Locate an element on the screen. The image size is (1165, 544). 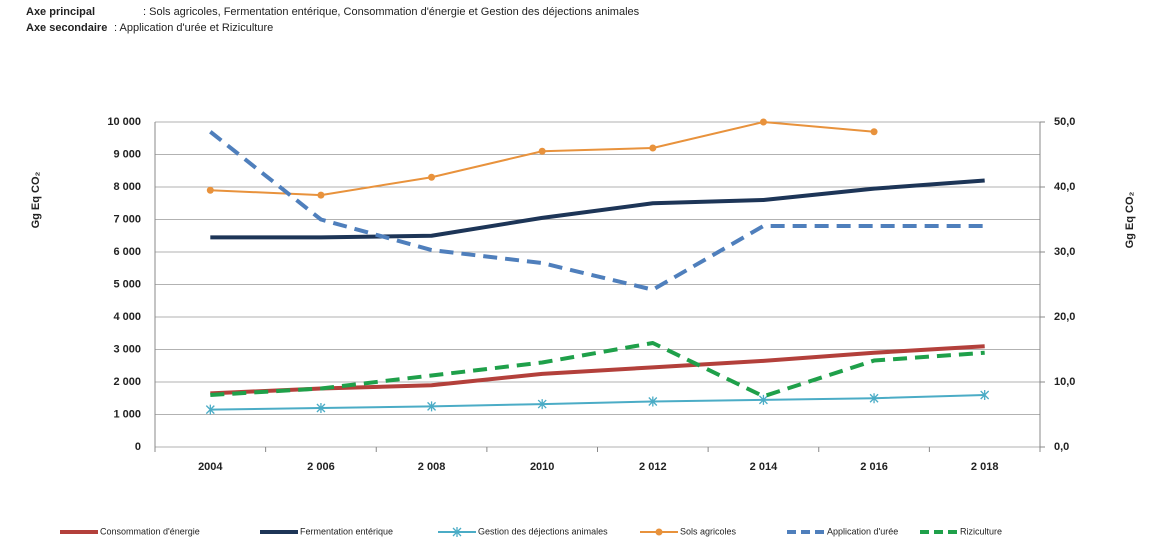
legend-label: Sols agricoles is located at coordinates (708, 531).